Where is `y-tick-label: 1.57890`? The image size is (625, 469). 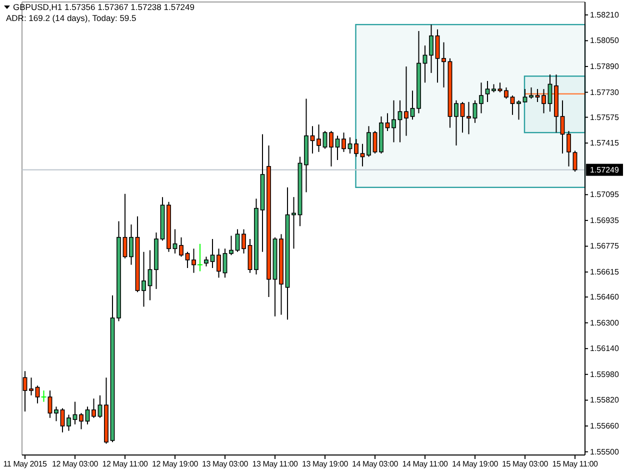
y-tick-label: 1.57890 is located at coordinates (605, 66).